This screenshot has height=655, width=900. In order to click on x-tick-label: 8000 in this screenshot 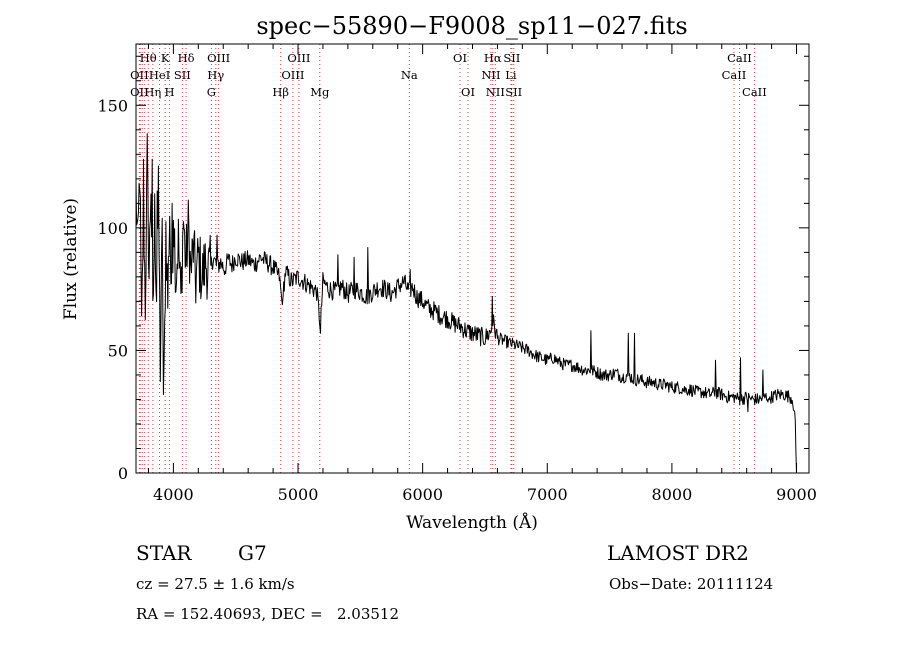, I will do `click(672, 494)`.